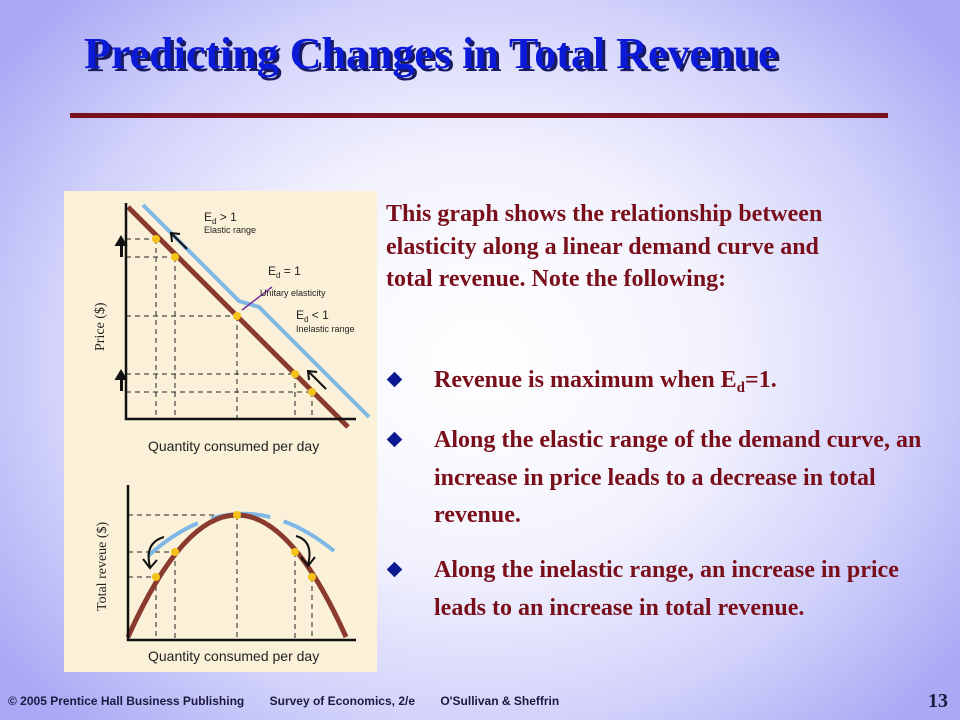  Describe the element at coordinates (431, 53) in the screenshot. I see `slide-title: Predicting Changes in Total Revenue` at that location.